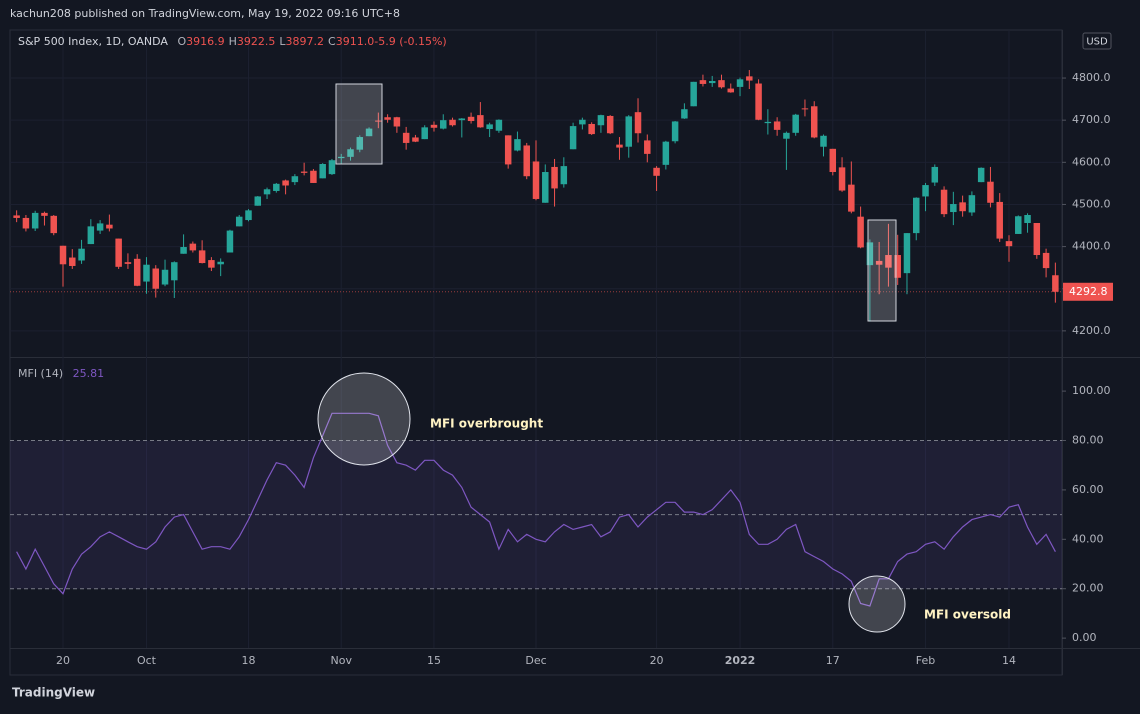 This screenshot has width=1140, height=714. What do you see at coordinates (486, 424) in the screenshot?
I see `annotation: MFI overbrought` at bounding box center [486, 424].